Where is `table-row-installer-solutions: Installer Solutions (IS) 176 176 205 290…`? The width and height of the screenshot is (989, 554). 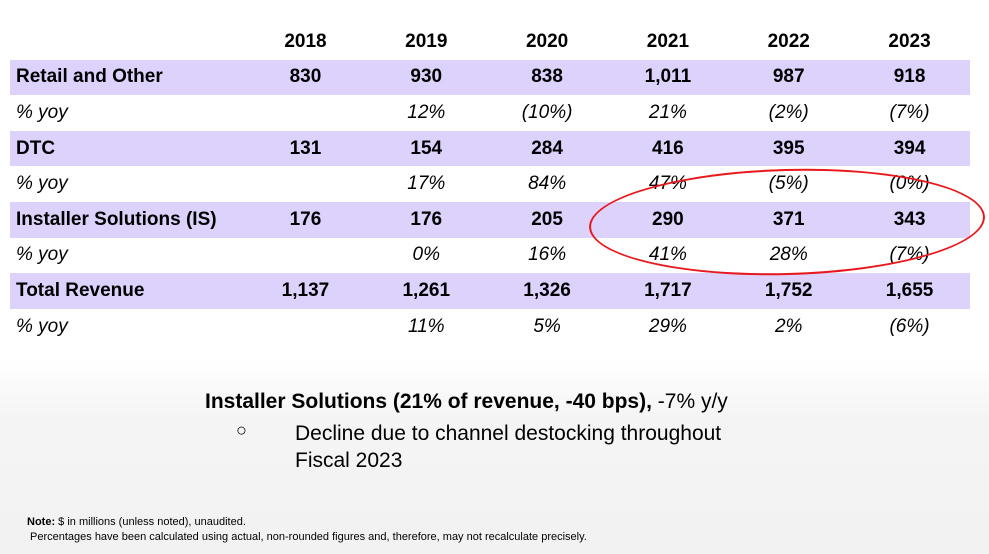
table-row-installer-solutions: Installer Solutions (IS) 176 176 205 290… is located at coordinates (490, 219).